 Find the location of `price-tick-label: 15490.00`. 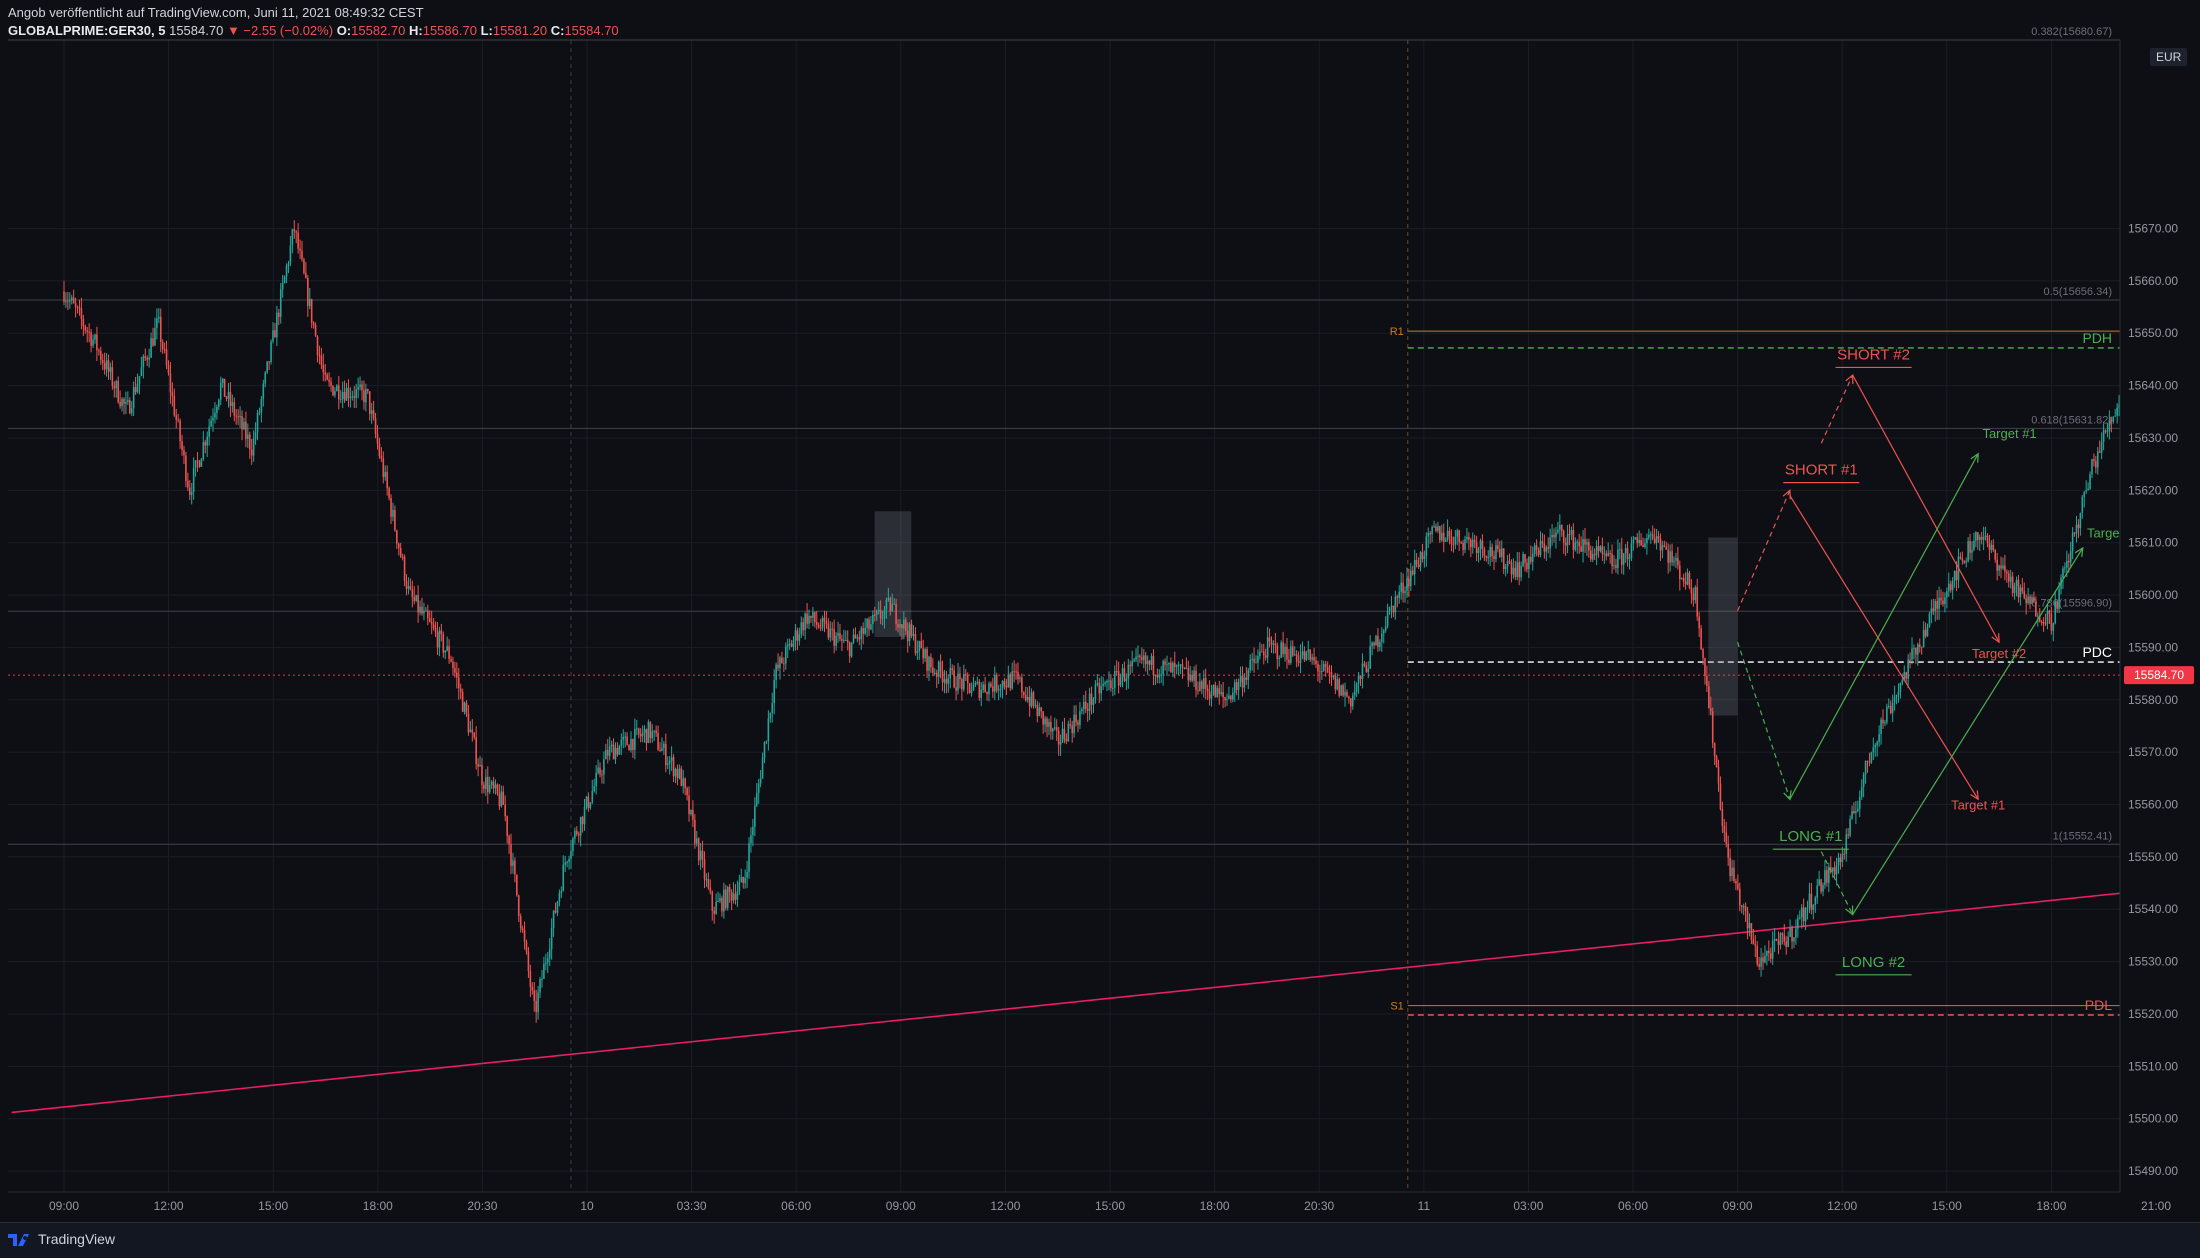

price-tick-label: 15490.00 is located at coordinates (2153, 1171).